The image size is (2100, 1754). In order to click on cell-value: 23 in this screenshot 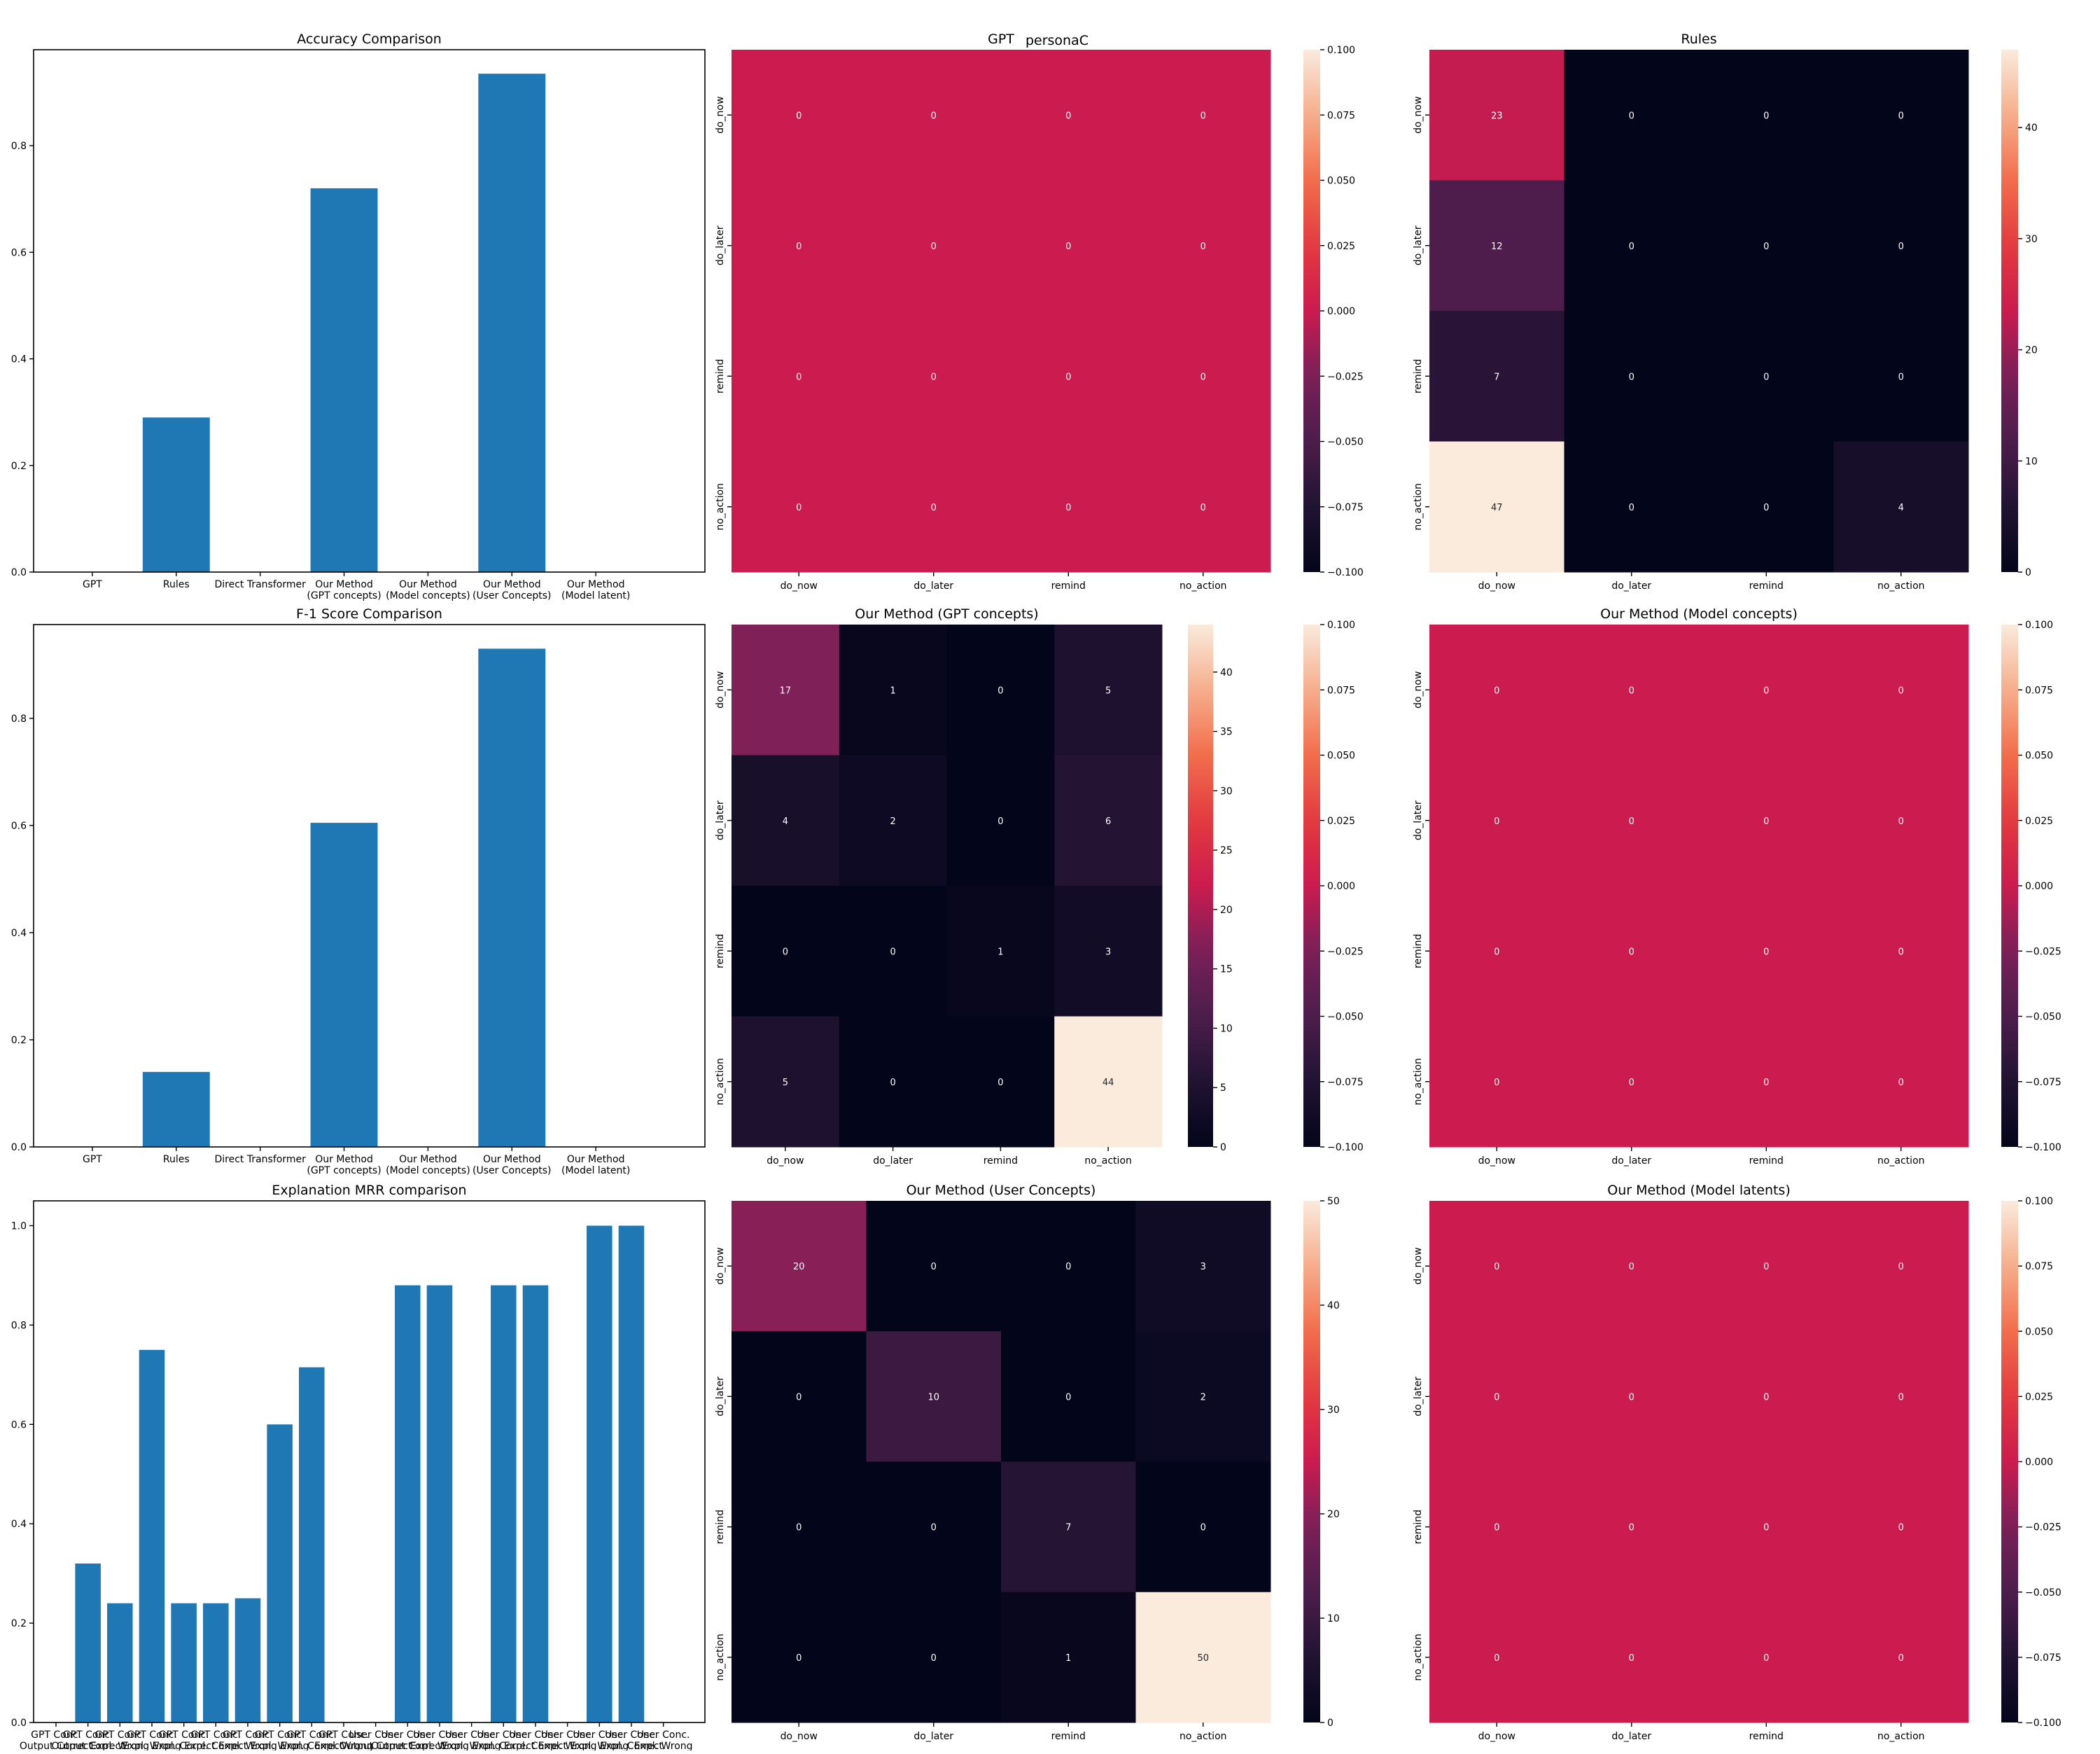, I will do `click(1497, 116)`.